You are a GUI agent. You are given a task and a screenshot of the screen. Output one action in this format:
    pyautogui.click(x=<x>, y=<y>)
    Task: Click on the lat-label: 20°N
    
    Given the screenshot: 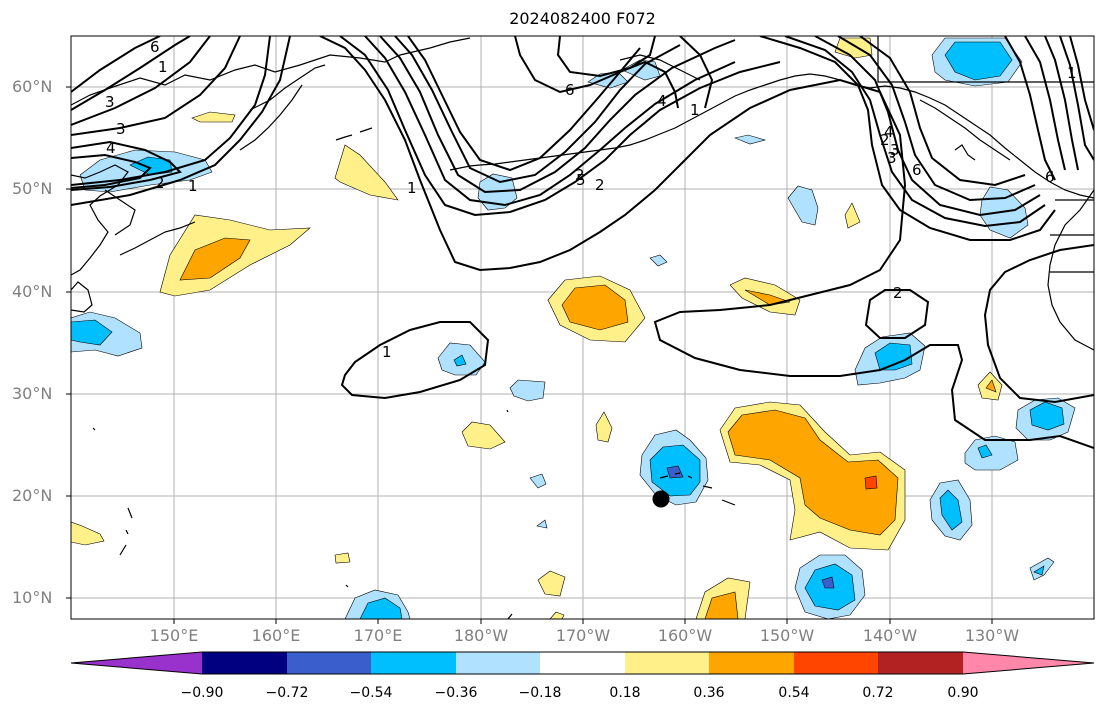 What is the action you would take?
    pyautogui.click(x=32, y=495)
    